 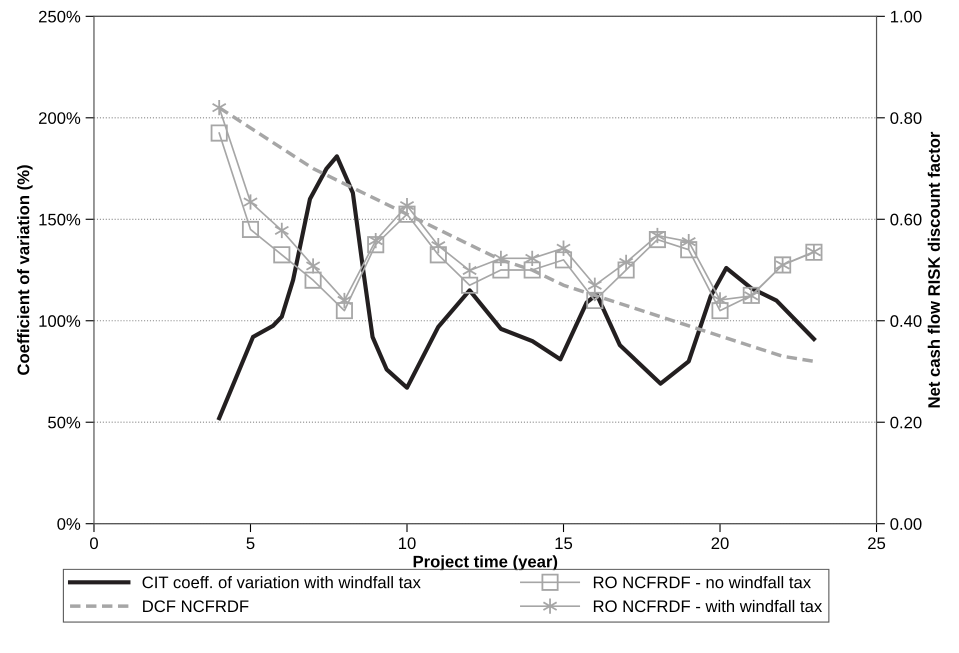 What do you see at coordinates (407, 543) in the screenshot?
I see `x-tick-label: 10` at bounding box center [407, 543].